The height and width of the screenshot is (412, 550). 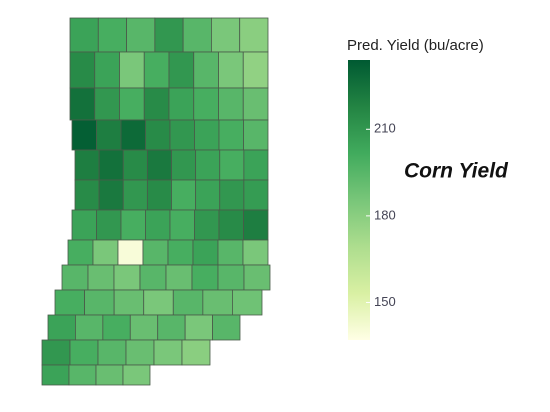 What do you see at coordinates (385, 128) in the screenshot?
I see `colorbar-tick-label: 210` at bounding box center [385, 128].